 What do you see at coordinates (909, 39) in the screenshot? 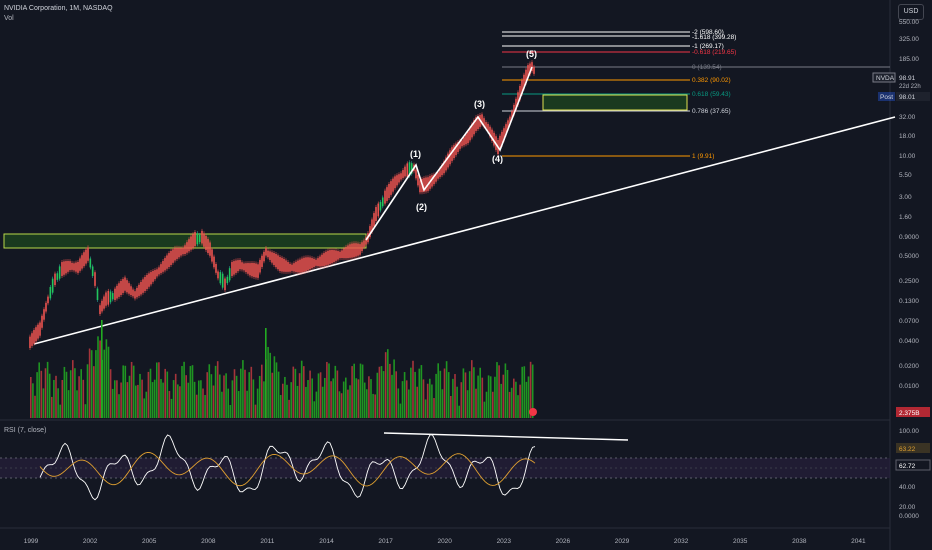
I see `price-tick: 325.00` at bounding box center [909, 39].